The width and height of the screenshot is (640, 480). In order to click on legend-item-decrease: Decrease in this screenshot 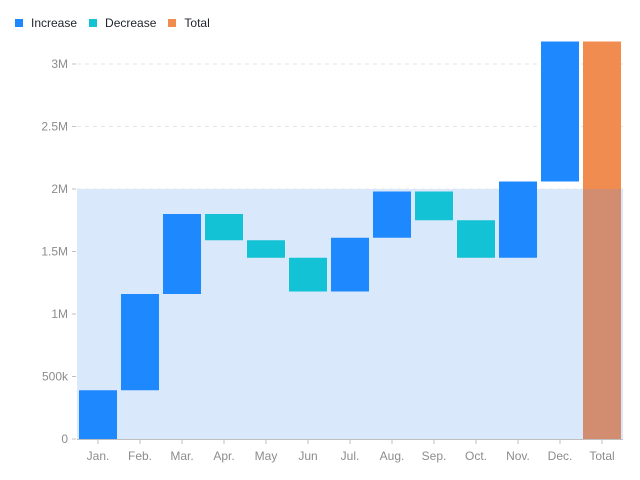, I will do `click(122, 23)`.